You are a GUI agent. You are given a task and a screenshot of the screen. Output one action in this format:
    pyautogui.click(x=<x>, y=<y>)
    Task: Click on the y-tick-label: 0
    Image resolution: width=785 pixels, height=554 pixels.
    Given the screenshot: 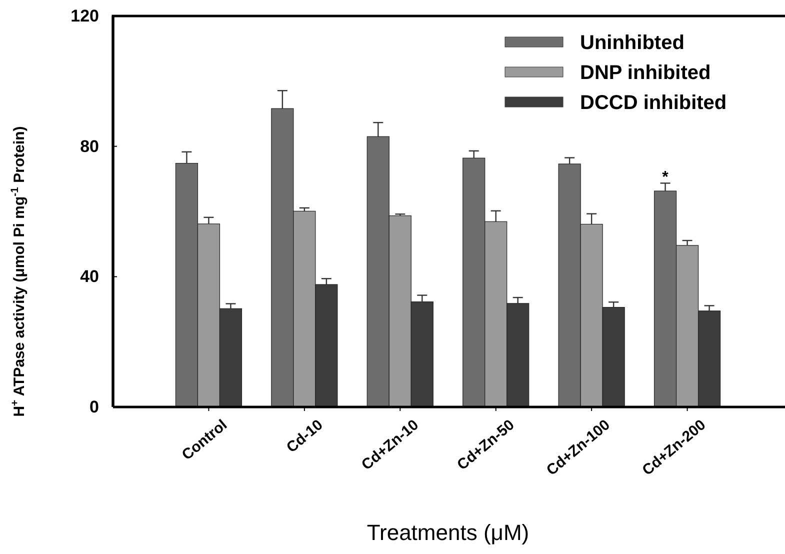 What is the action you would take?
    pyautogui.click(x=94, y=406)
    